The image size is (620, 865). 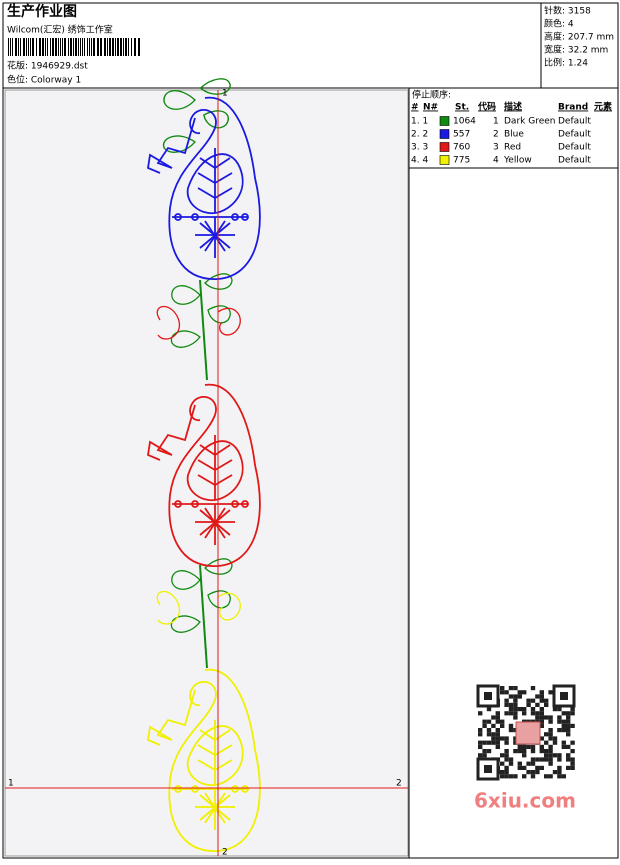 What do you see at coordinates (431, 95) in the screenshot?
I see `stop-sequence-title: 停止顺序:` at bounding box center [431, 95].